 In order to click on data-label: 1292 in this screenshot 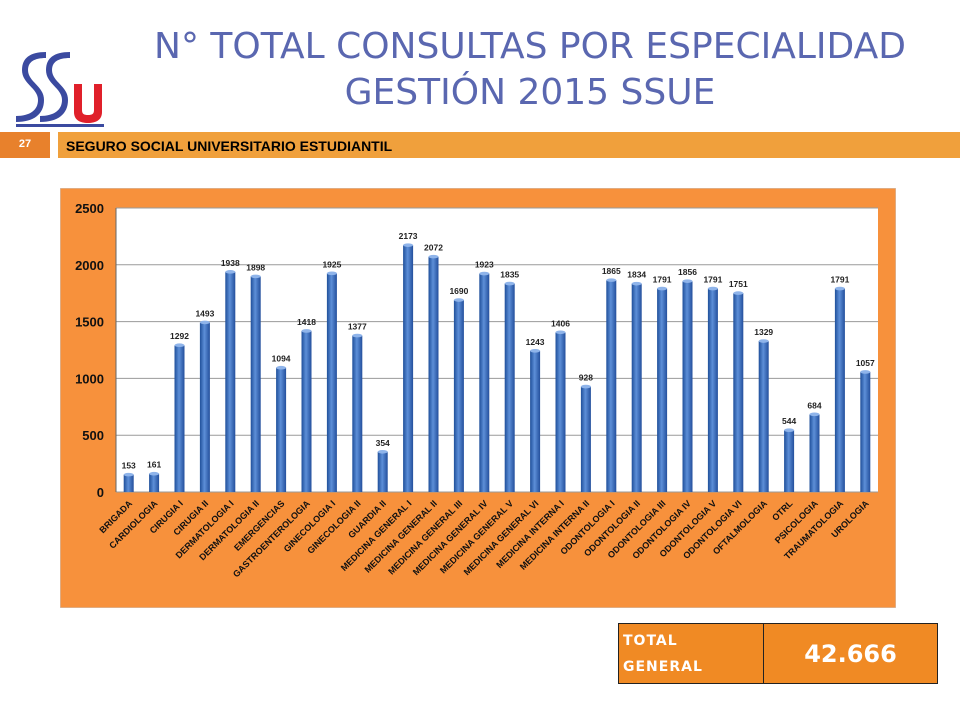, I will do `click(179, 336)`.